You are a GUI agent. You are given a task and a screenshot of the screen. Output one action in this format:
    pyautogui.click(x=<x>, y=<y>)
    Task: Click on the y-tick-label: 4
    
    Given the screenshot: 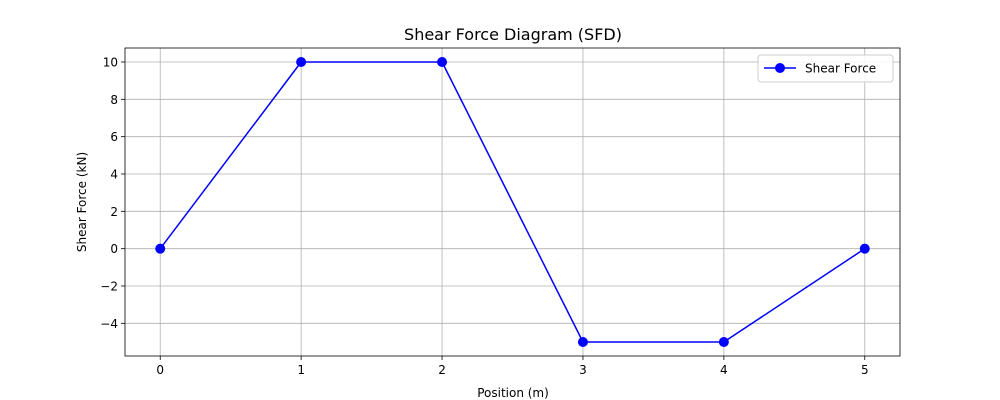 What is the action you would take?
    pyautogui.click(x=114, y=175)
    